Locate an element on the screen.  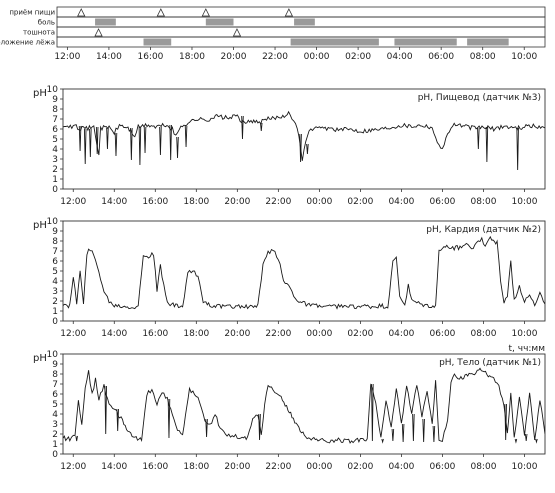
event-x-tick-label: 08:00 is located at coordinates (483, 57).